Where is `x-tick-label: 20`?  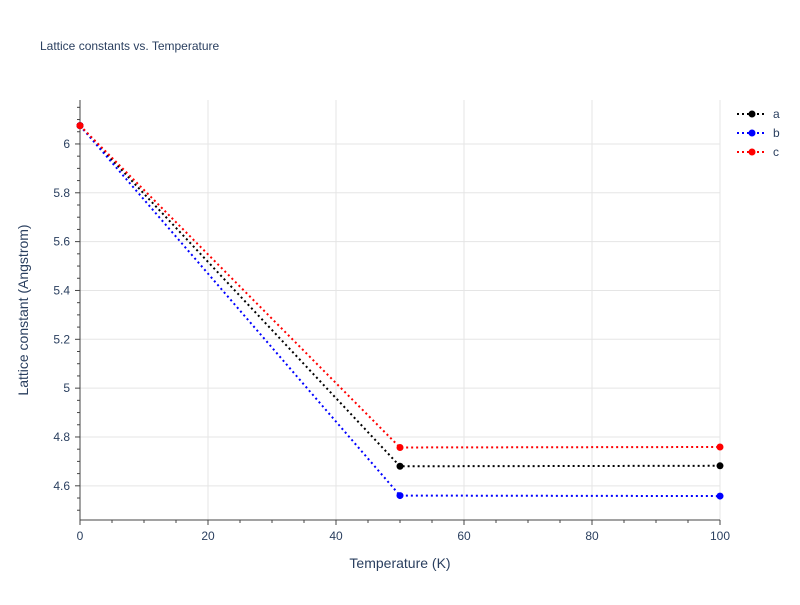
x-tick-label: 20 is located at coordinates (208, 536).